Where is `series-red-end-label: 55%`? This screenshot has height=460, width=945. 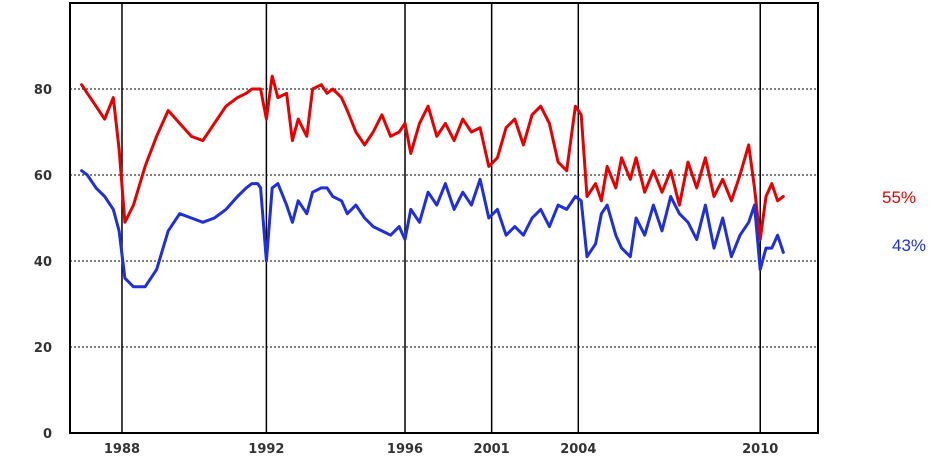
series-red-end-label: 55% is located at coordinates (899, 197).